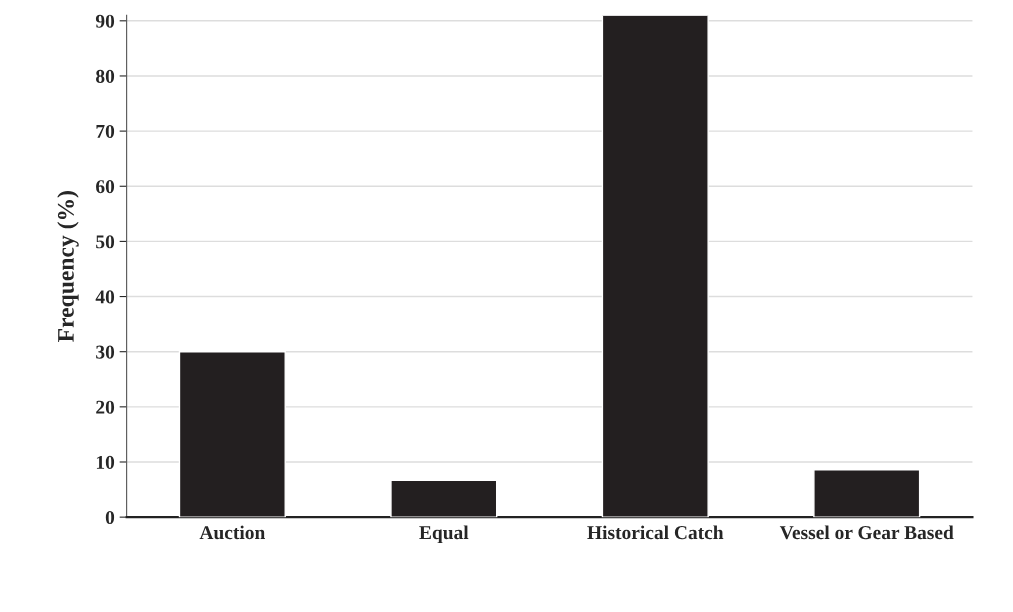 Image resolution: width=1013 pixels, height=612 pixels. I want to click on y-tick-label: 40, so click(105, 297).